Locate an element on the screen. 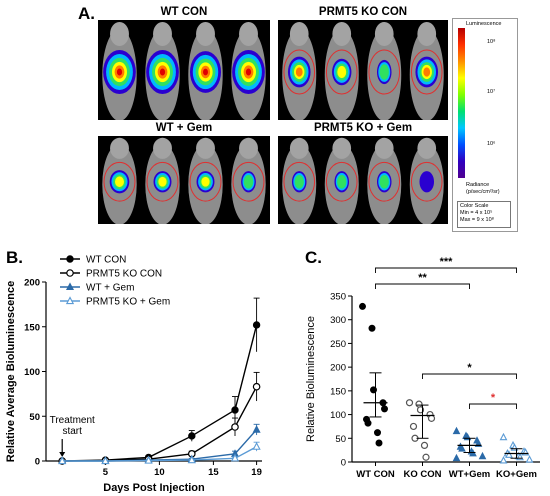  y-axis-label: Relative Bioluminescence is located at coordinates (311, 379).